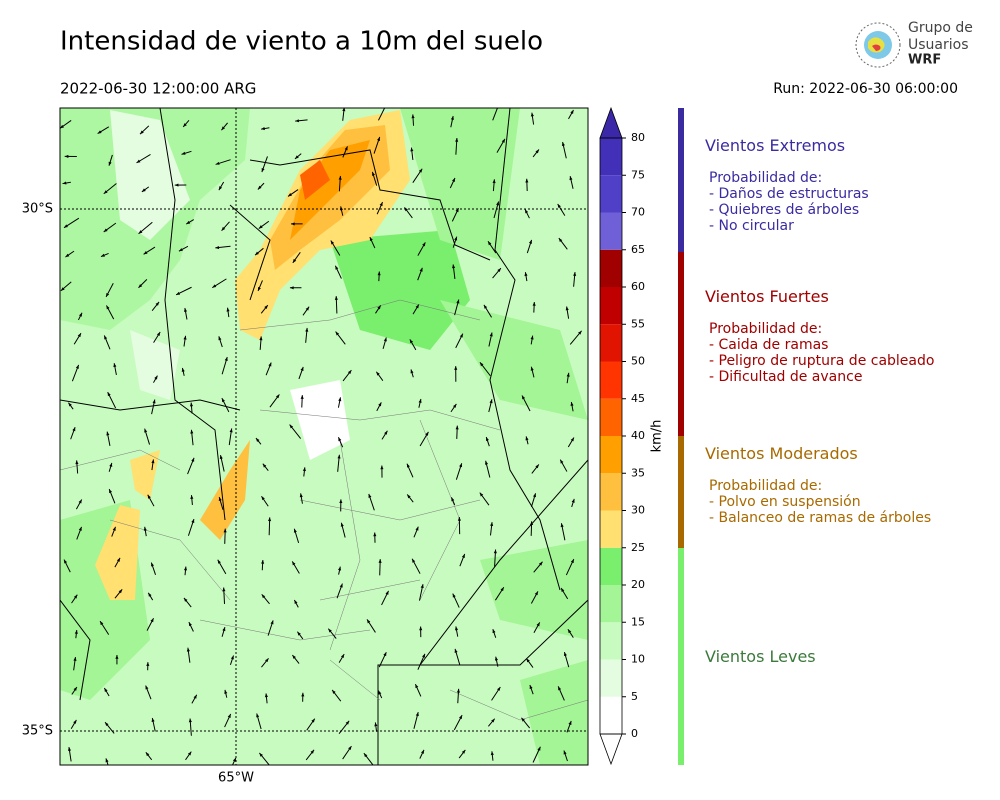  What do you see at coordinates (638, 472) in the screenshot?
I see `colorbar-tick-label: 35` at bounding box center [638, 472].